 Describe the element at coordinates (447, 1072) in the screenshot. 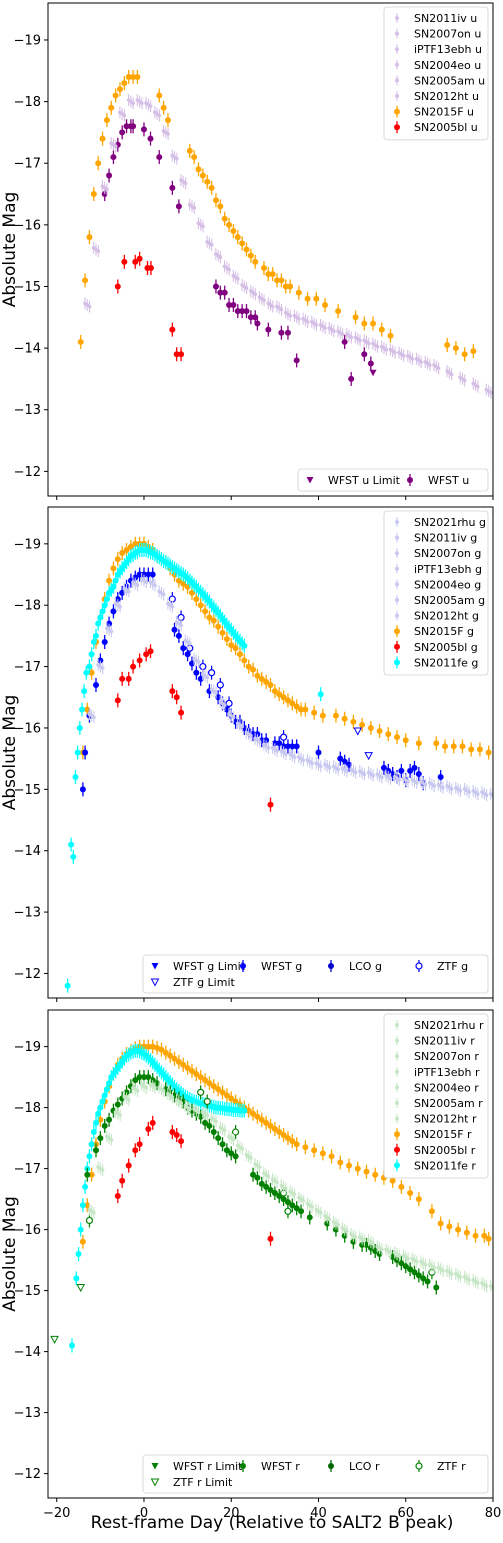

I see `legend-label: iPTF13ebh r` at that location.